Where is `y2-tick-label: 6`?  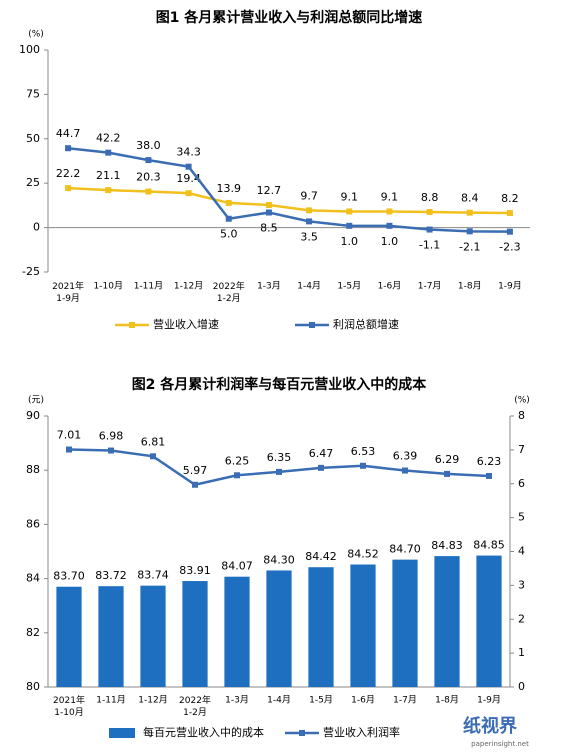
y2-tick-label: 6 is located at coordinates (521, 483).